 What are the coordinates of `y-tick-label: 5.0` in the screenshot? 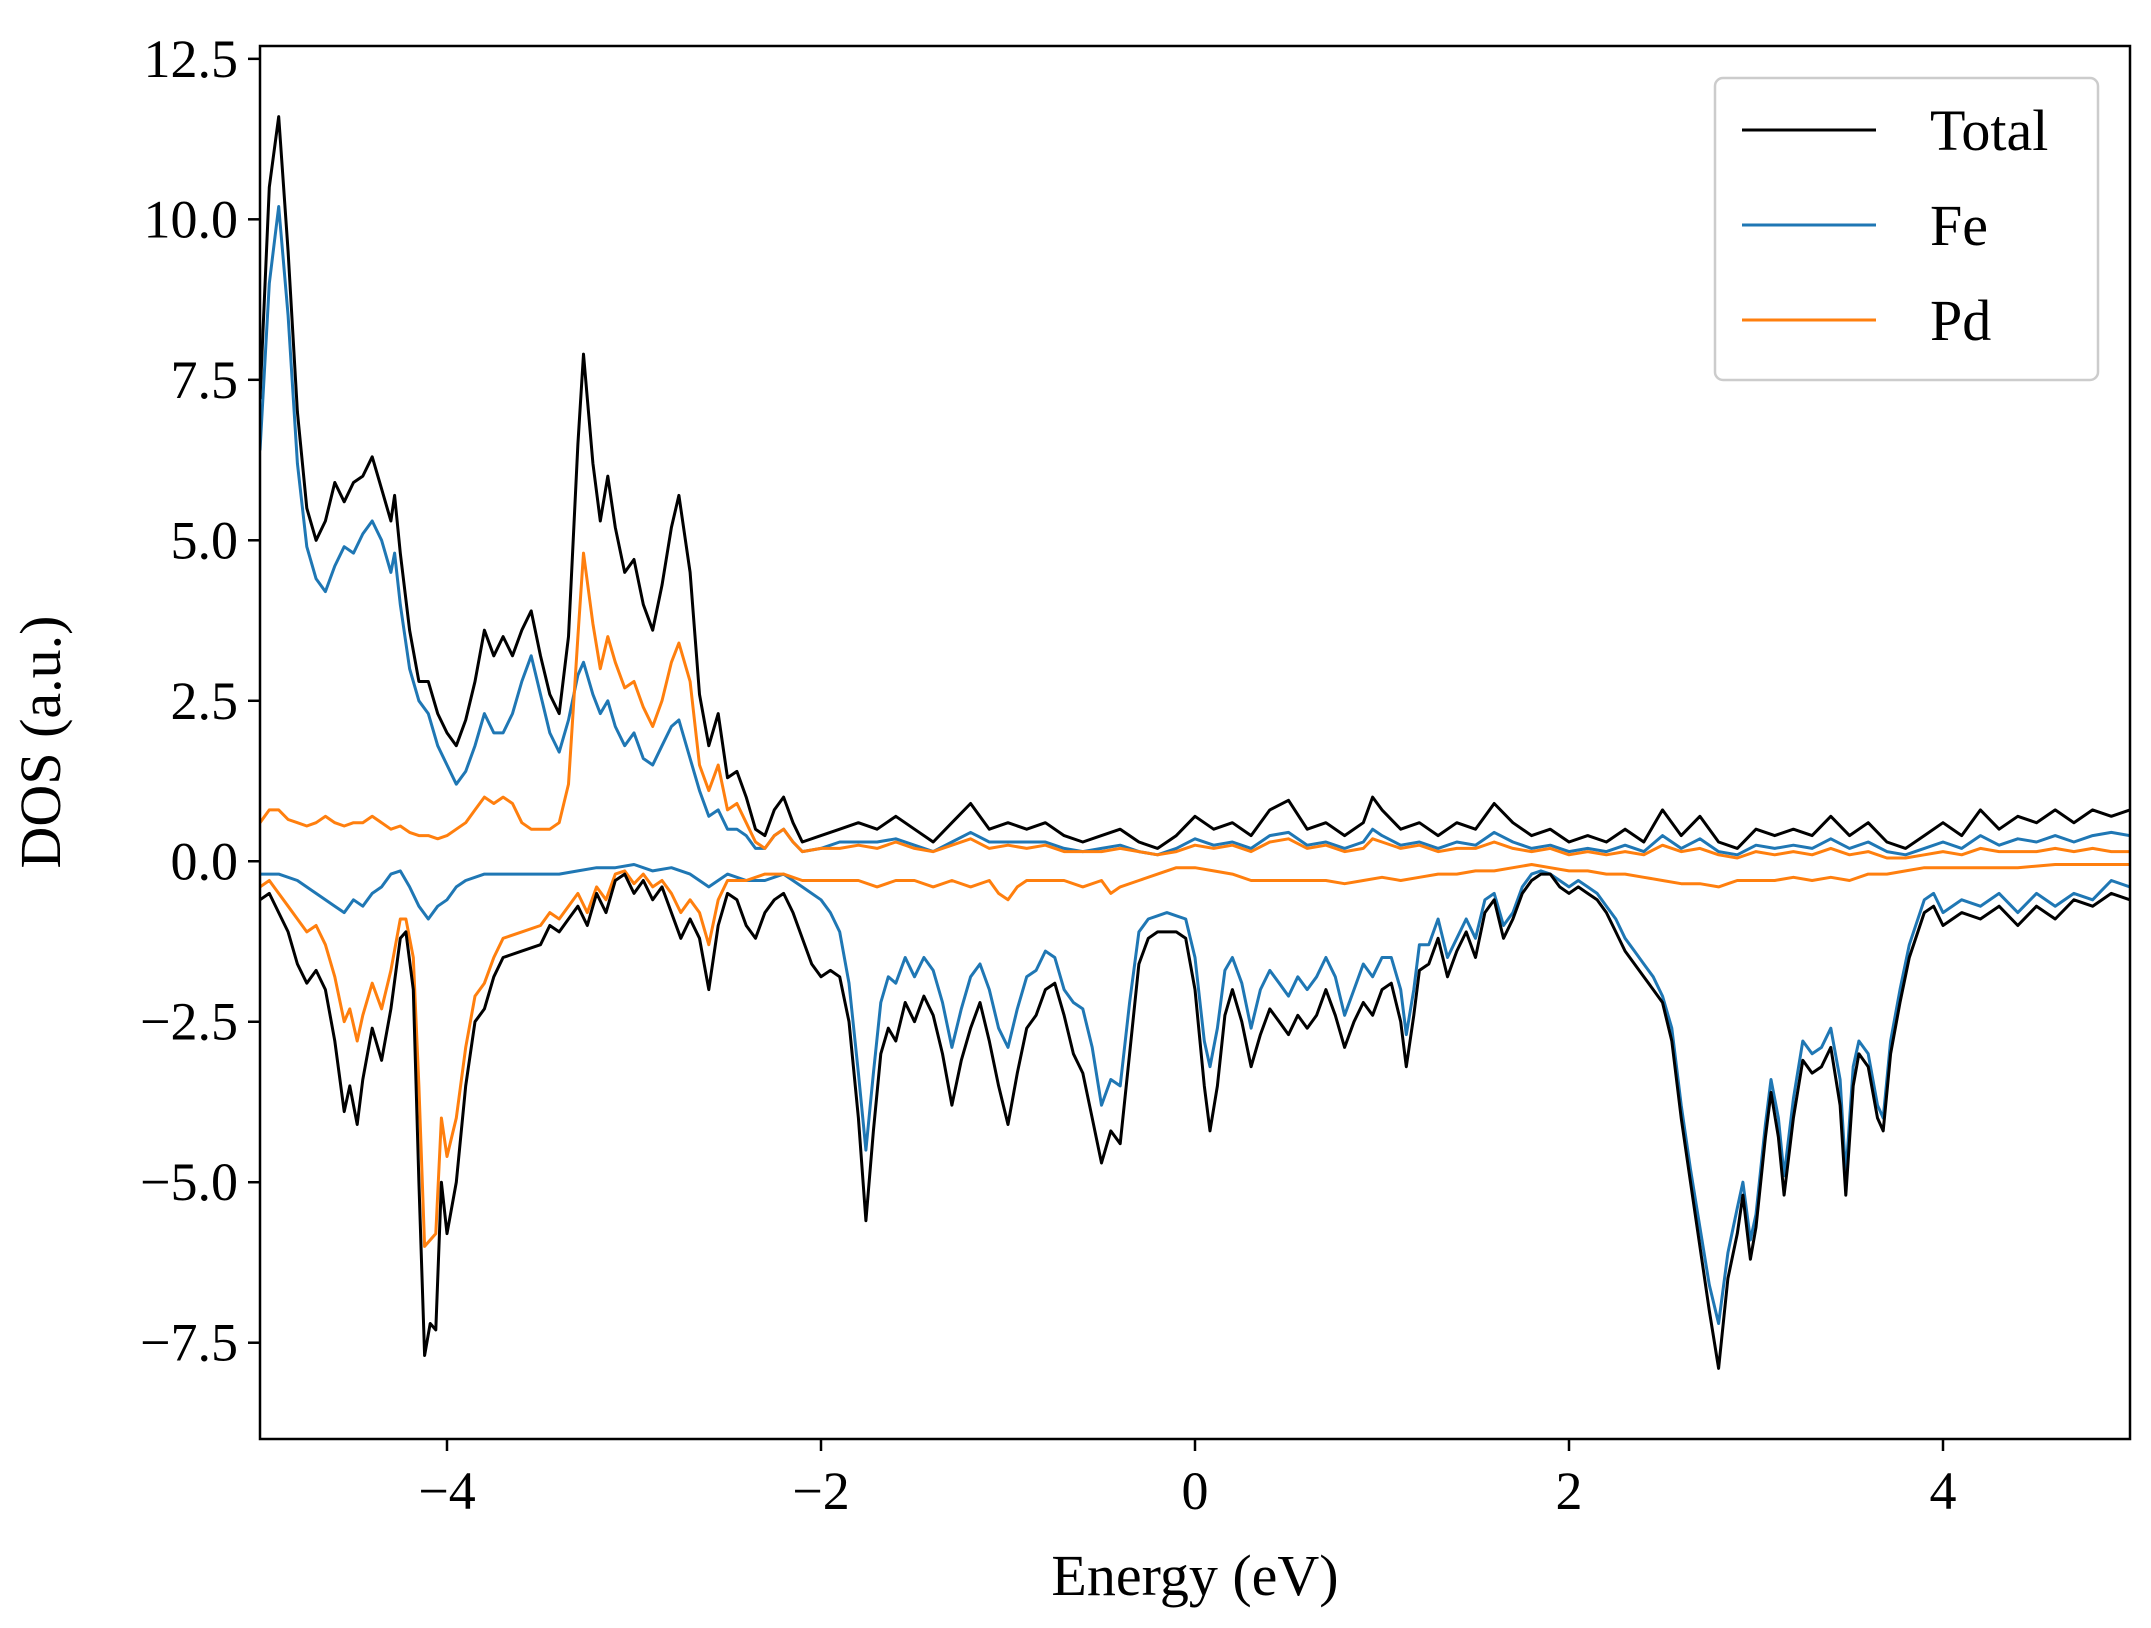 It's located at (205, 540).